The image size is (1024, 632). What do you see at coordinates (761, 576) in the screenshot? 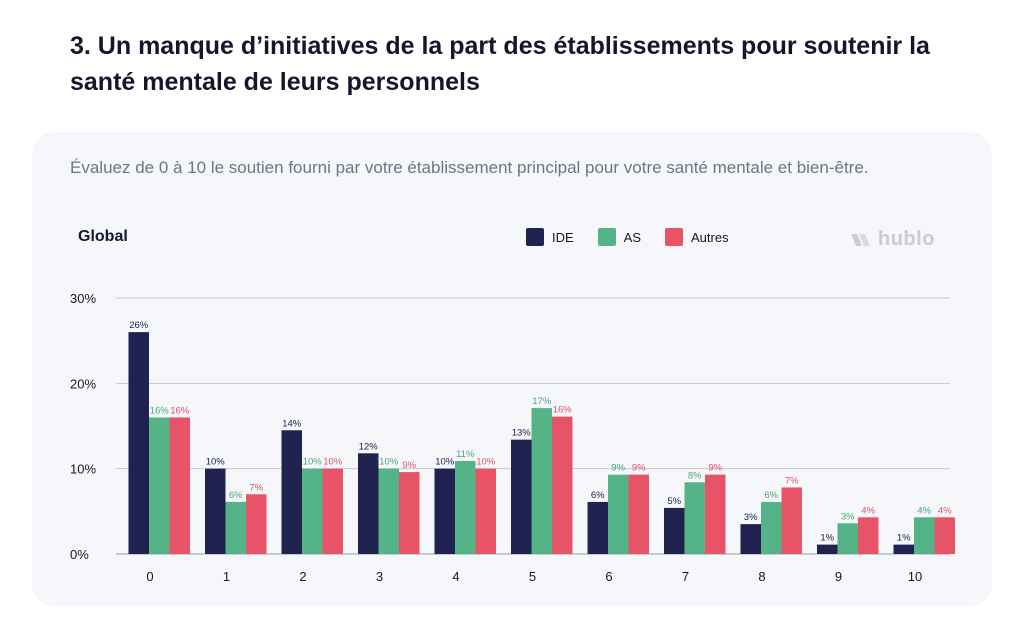
I see `x-tick-label: 8` at bounding box center [761, 576].